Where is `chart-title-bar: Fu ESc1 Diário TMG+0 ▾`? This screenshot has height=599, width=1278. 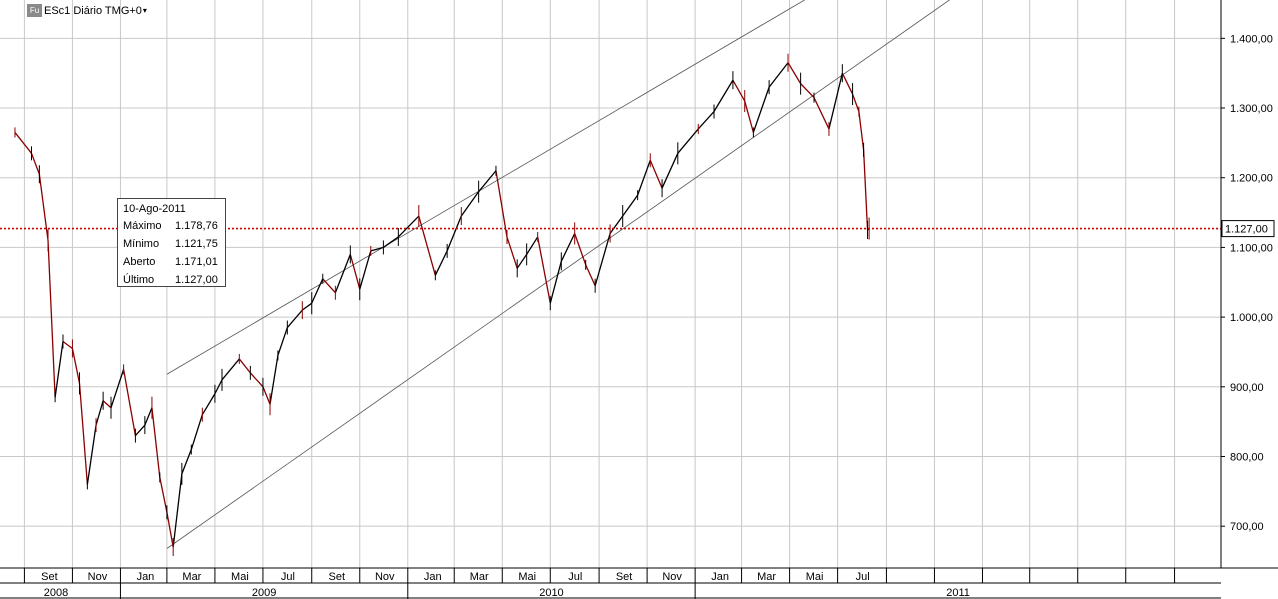
chart-title-bar: Fu ESc1 Diário TMG+0 ▾ is located at coordinates (87, 10).